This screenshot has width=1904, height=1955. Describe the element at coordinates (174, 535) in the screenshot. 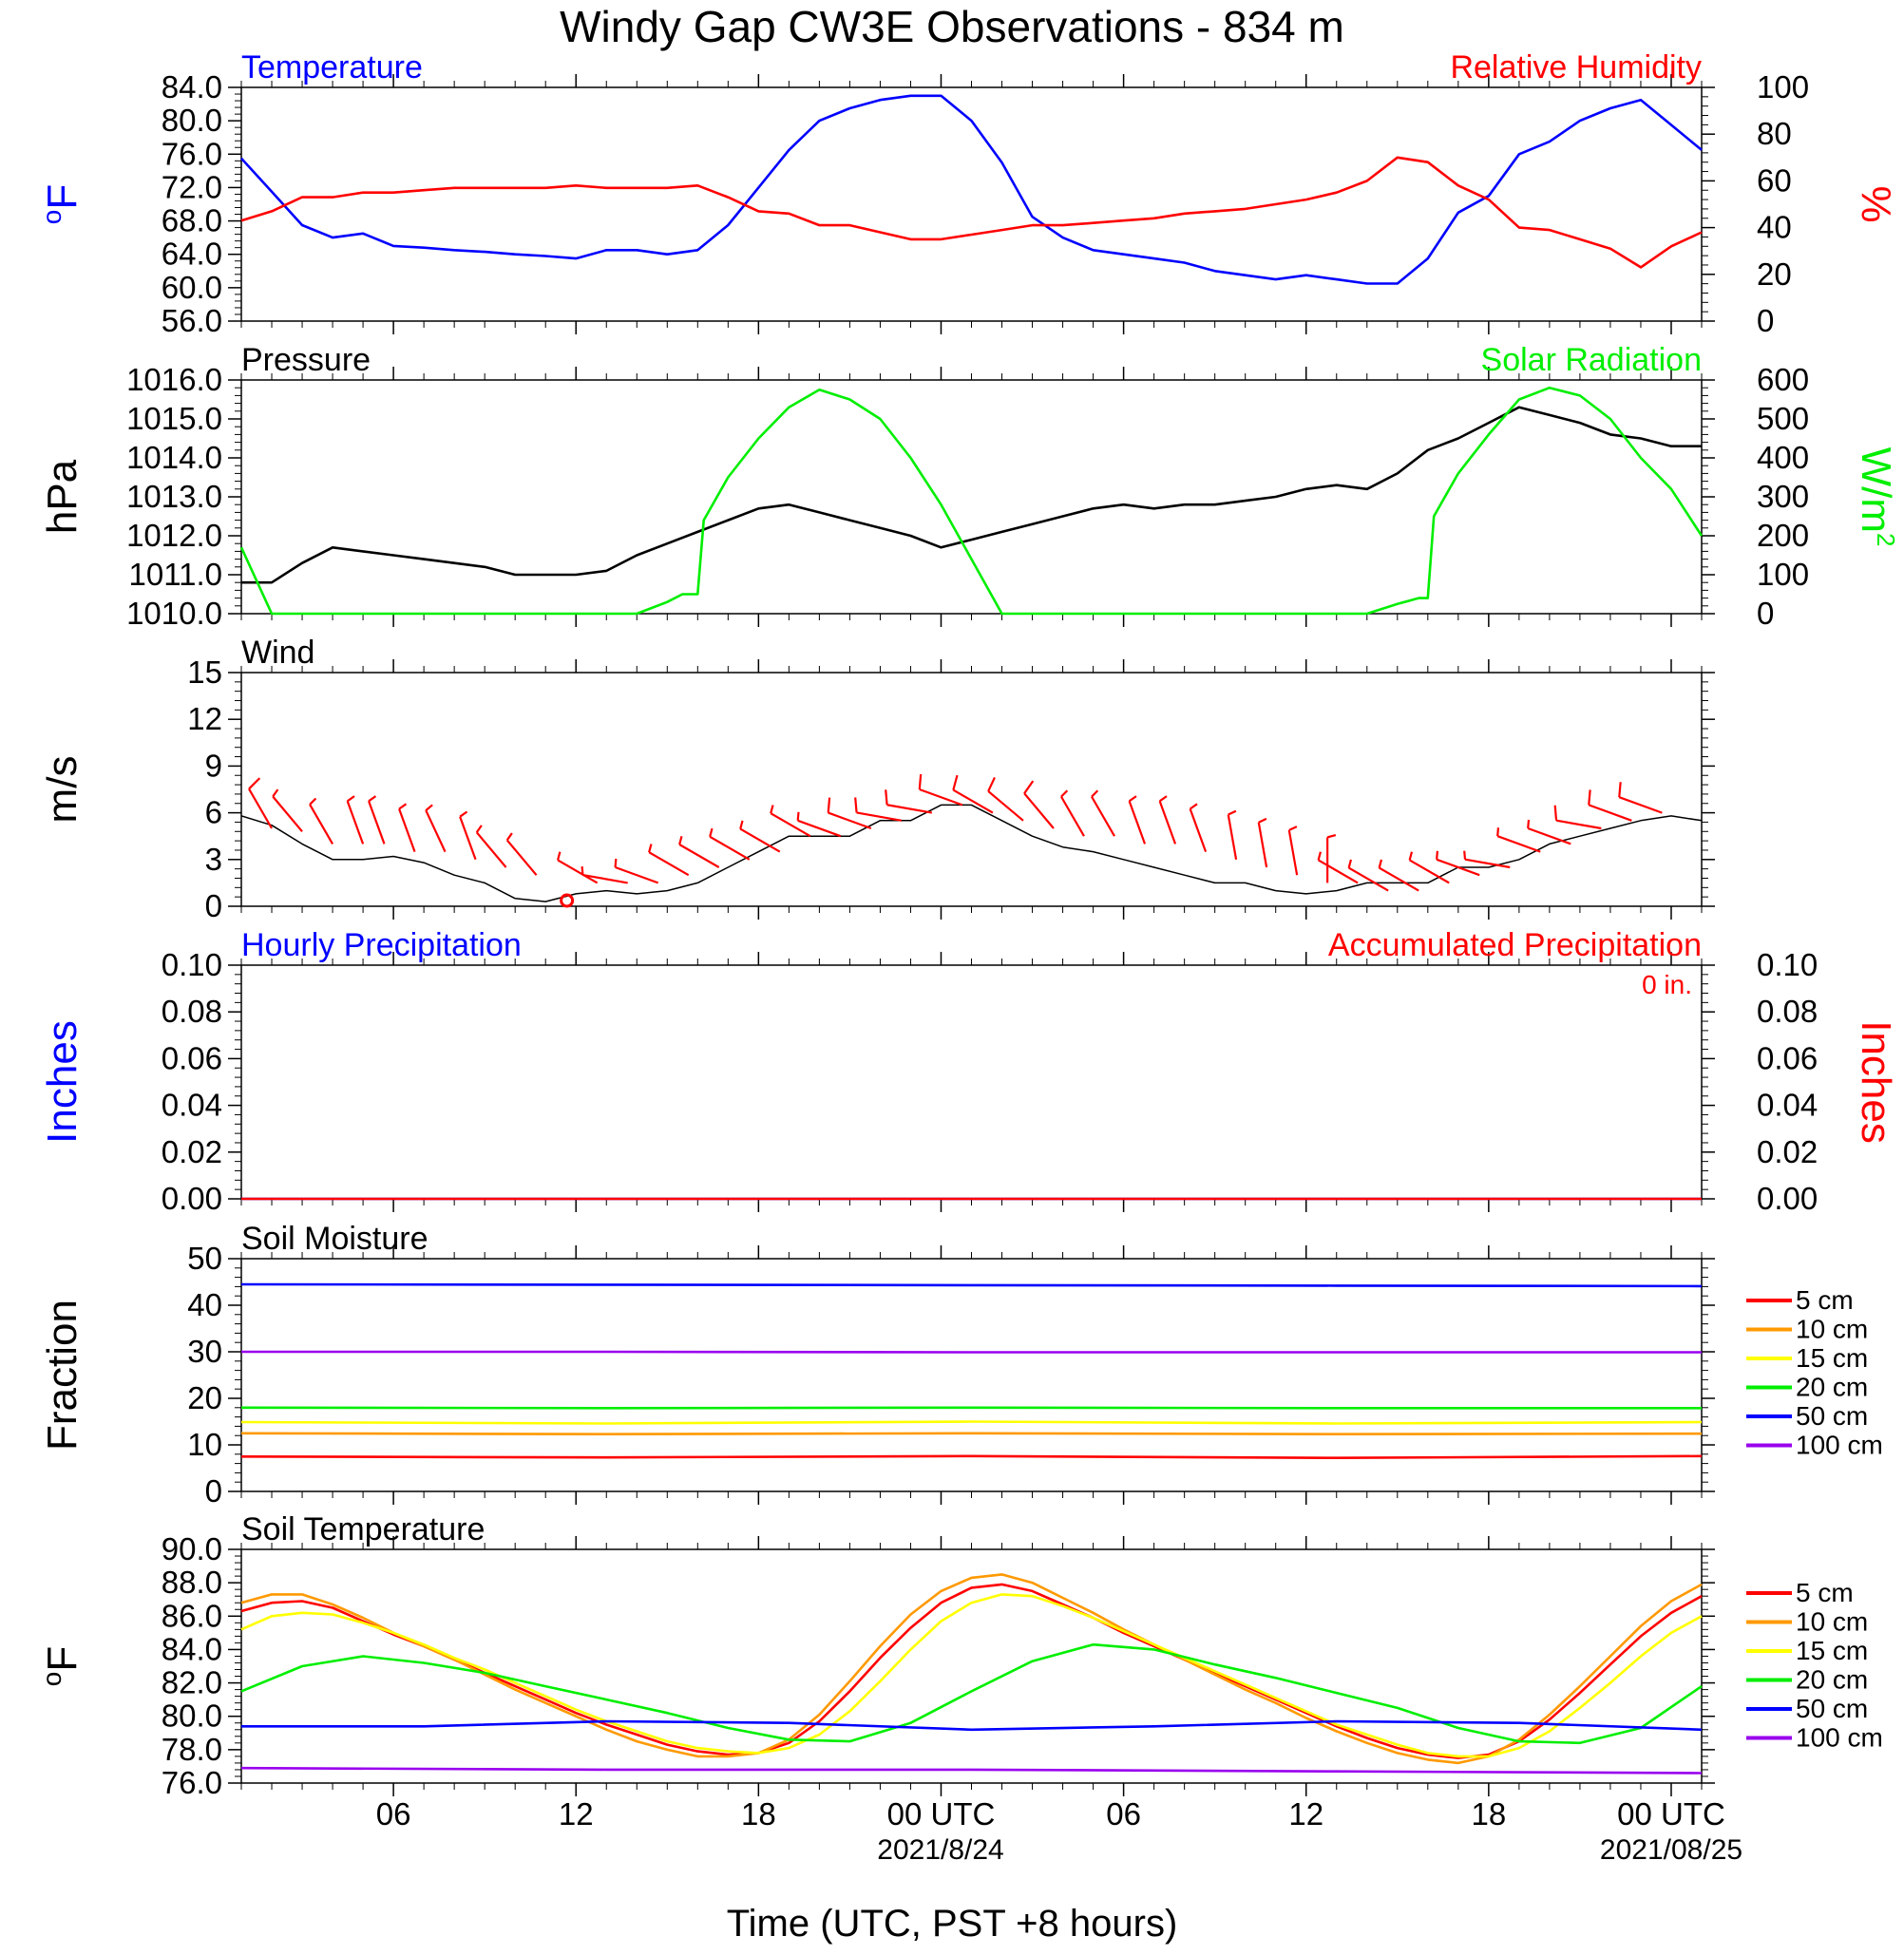

I see `y-tick-label-left: 1012.0` at that location.